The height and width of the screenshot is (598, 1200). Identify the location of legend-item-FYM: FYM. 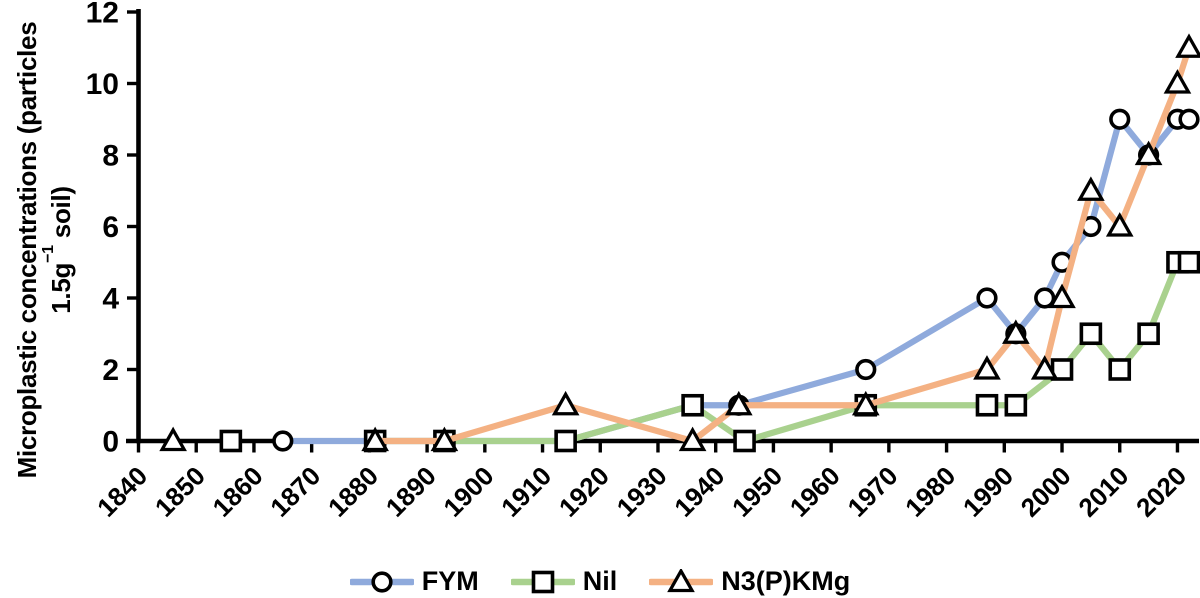
(414, 581).